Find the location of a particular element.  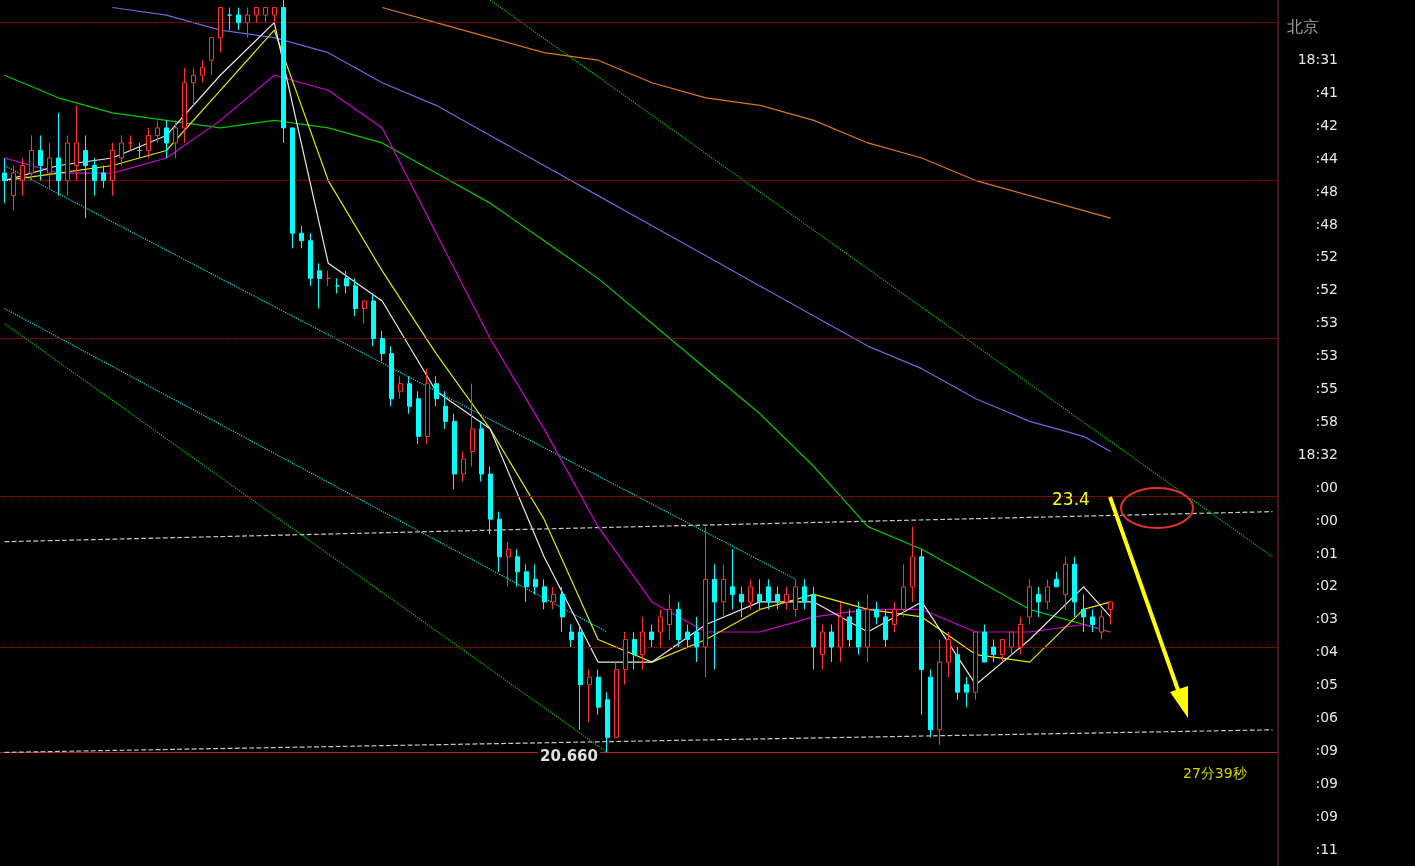

text: :06 is located at coordinates (1327, 717).